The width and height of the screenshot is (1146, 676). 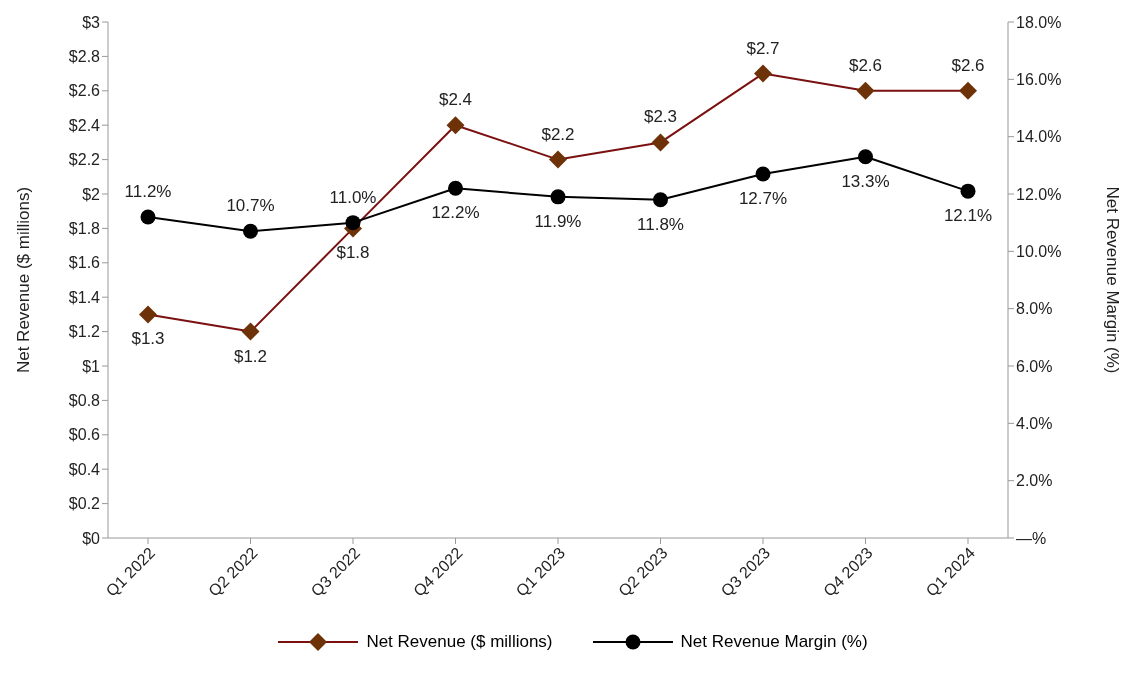 I want to click on y-tick-label: $2.4, so click(x=84, y=125).